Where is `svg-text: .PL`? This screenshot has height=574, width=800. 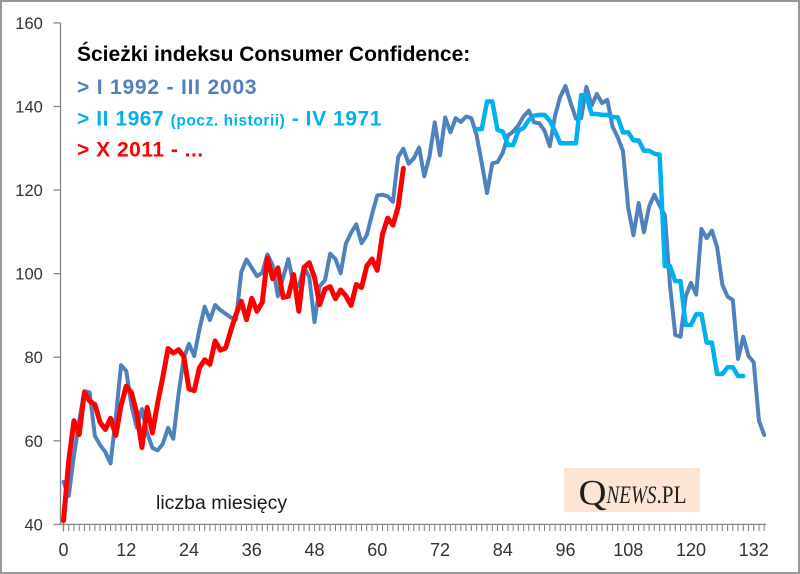 svg-text: .PL is located at coordinates (672, 494).